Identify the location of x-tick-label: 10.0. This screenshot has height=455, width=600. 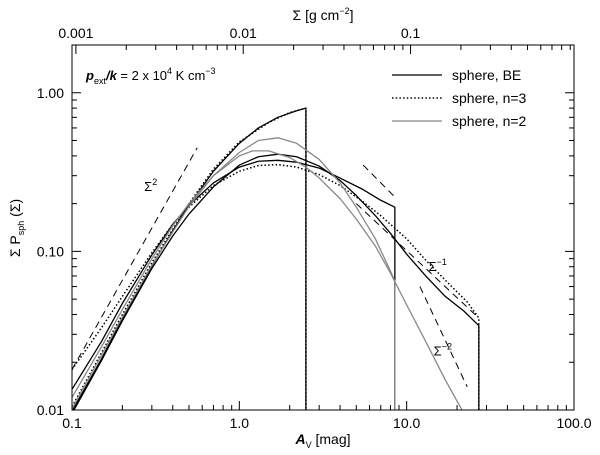
(406, 423).